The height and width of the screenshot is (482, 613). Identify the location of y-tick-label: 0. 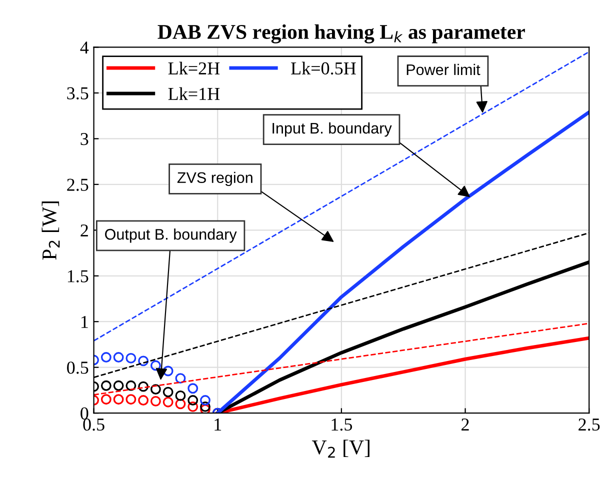
(84, 413).